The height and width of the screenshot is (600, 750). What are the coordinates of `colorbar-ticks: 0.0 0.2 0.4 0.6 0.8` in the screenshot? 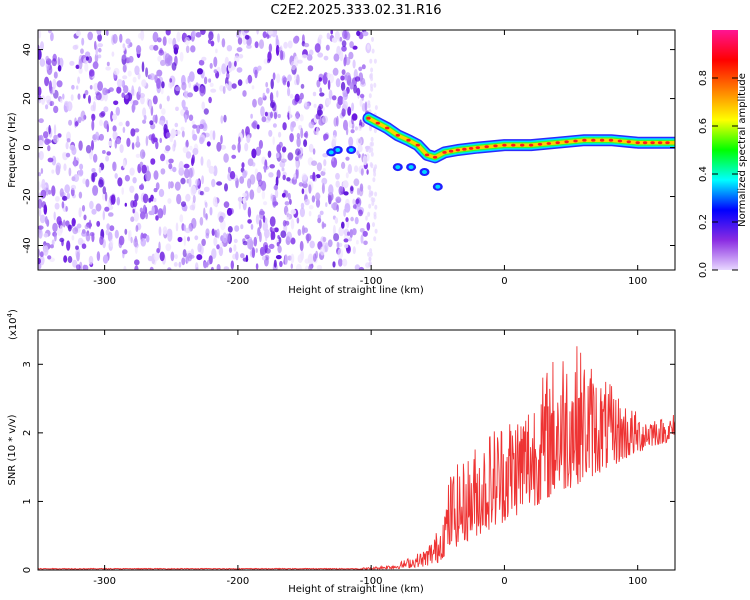 It's located at (718, 174).